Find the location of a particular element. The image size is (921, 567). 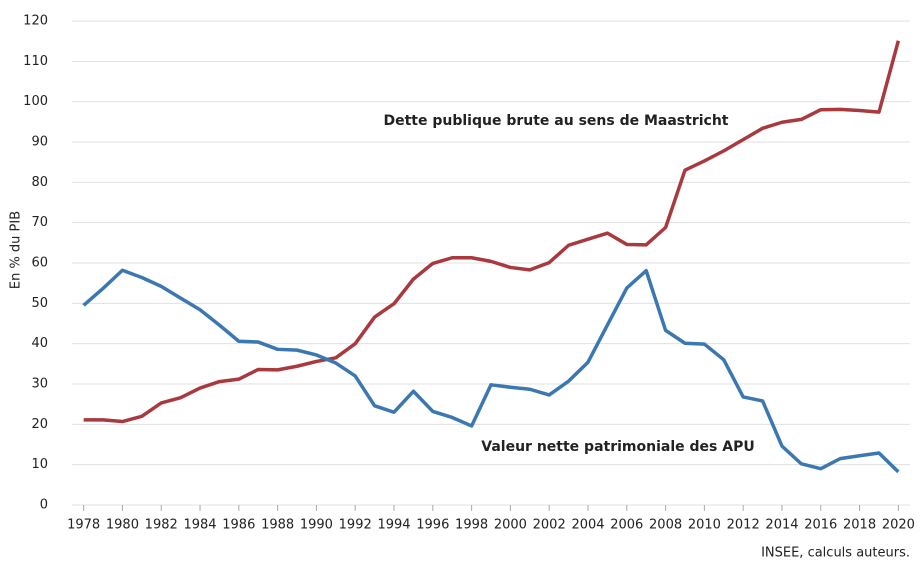

y-tick-label: 50 is located at coordinates (39, 303).